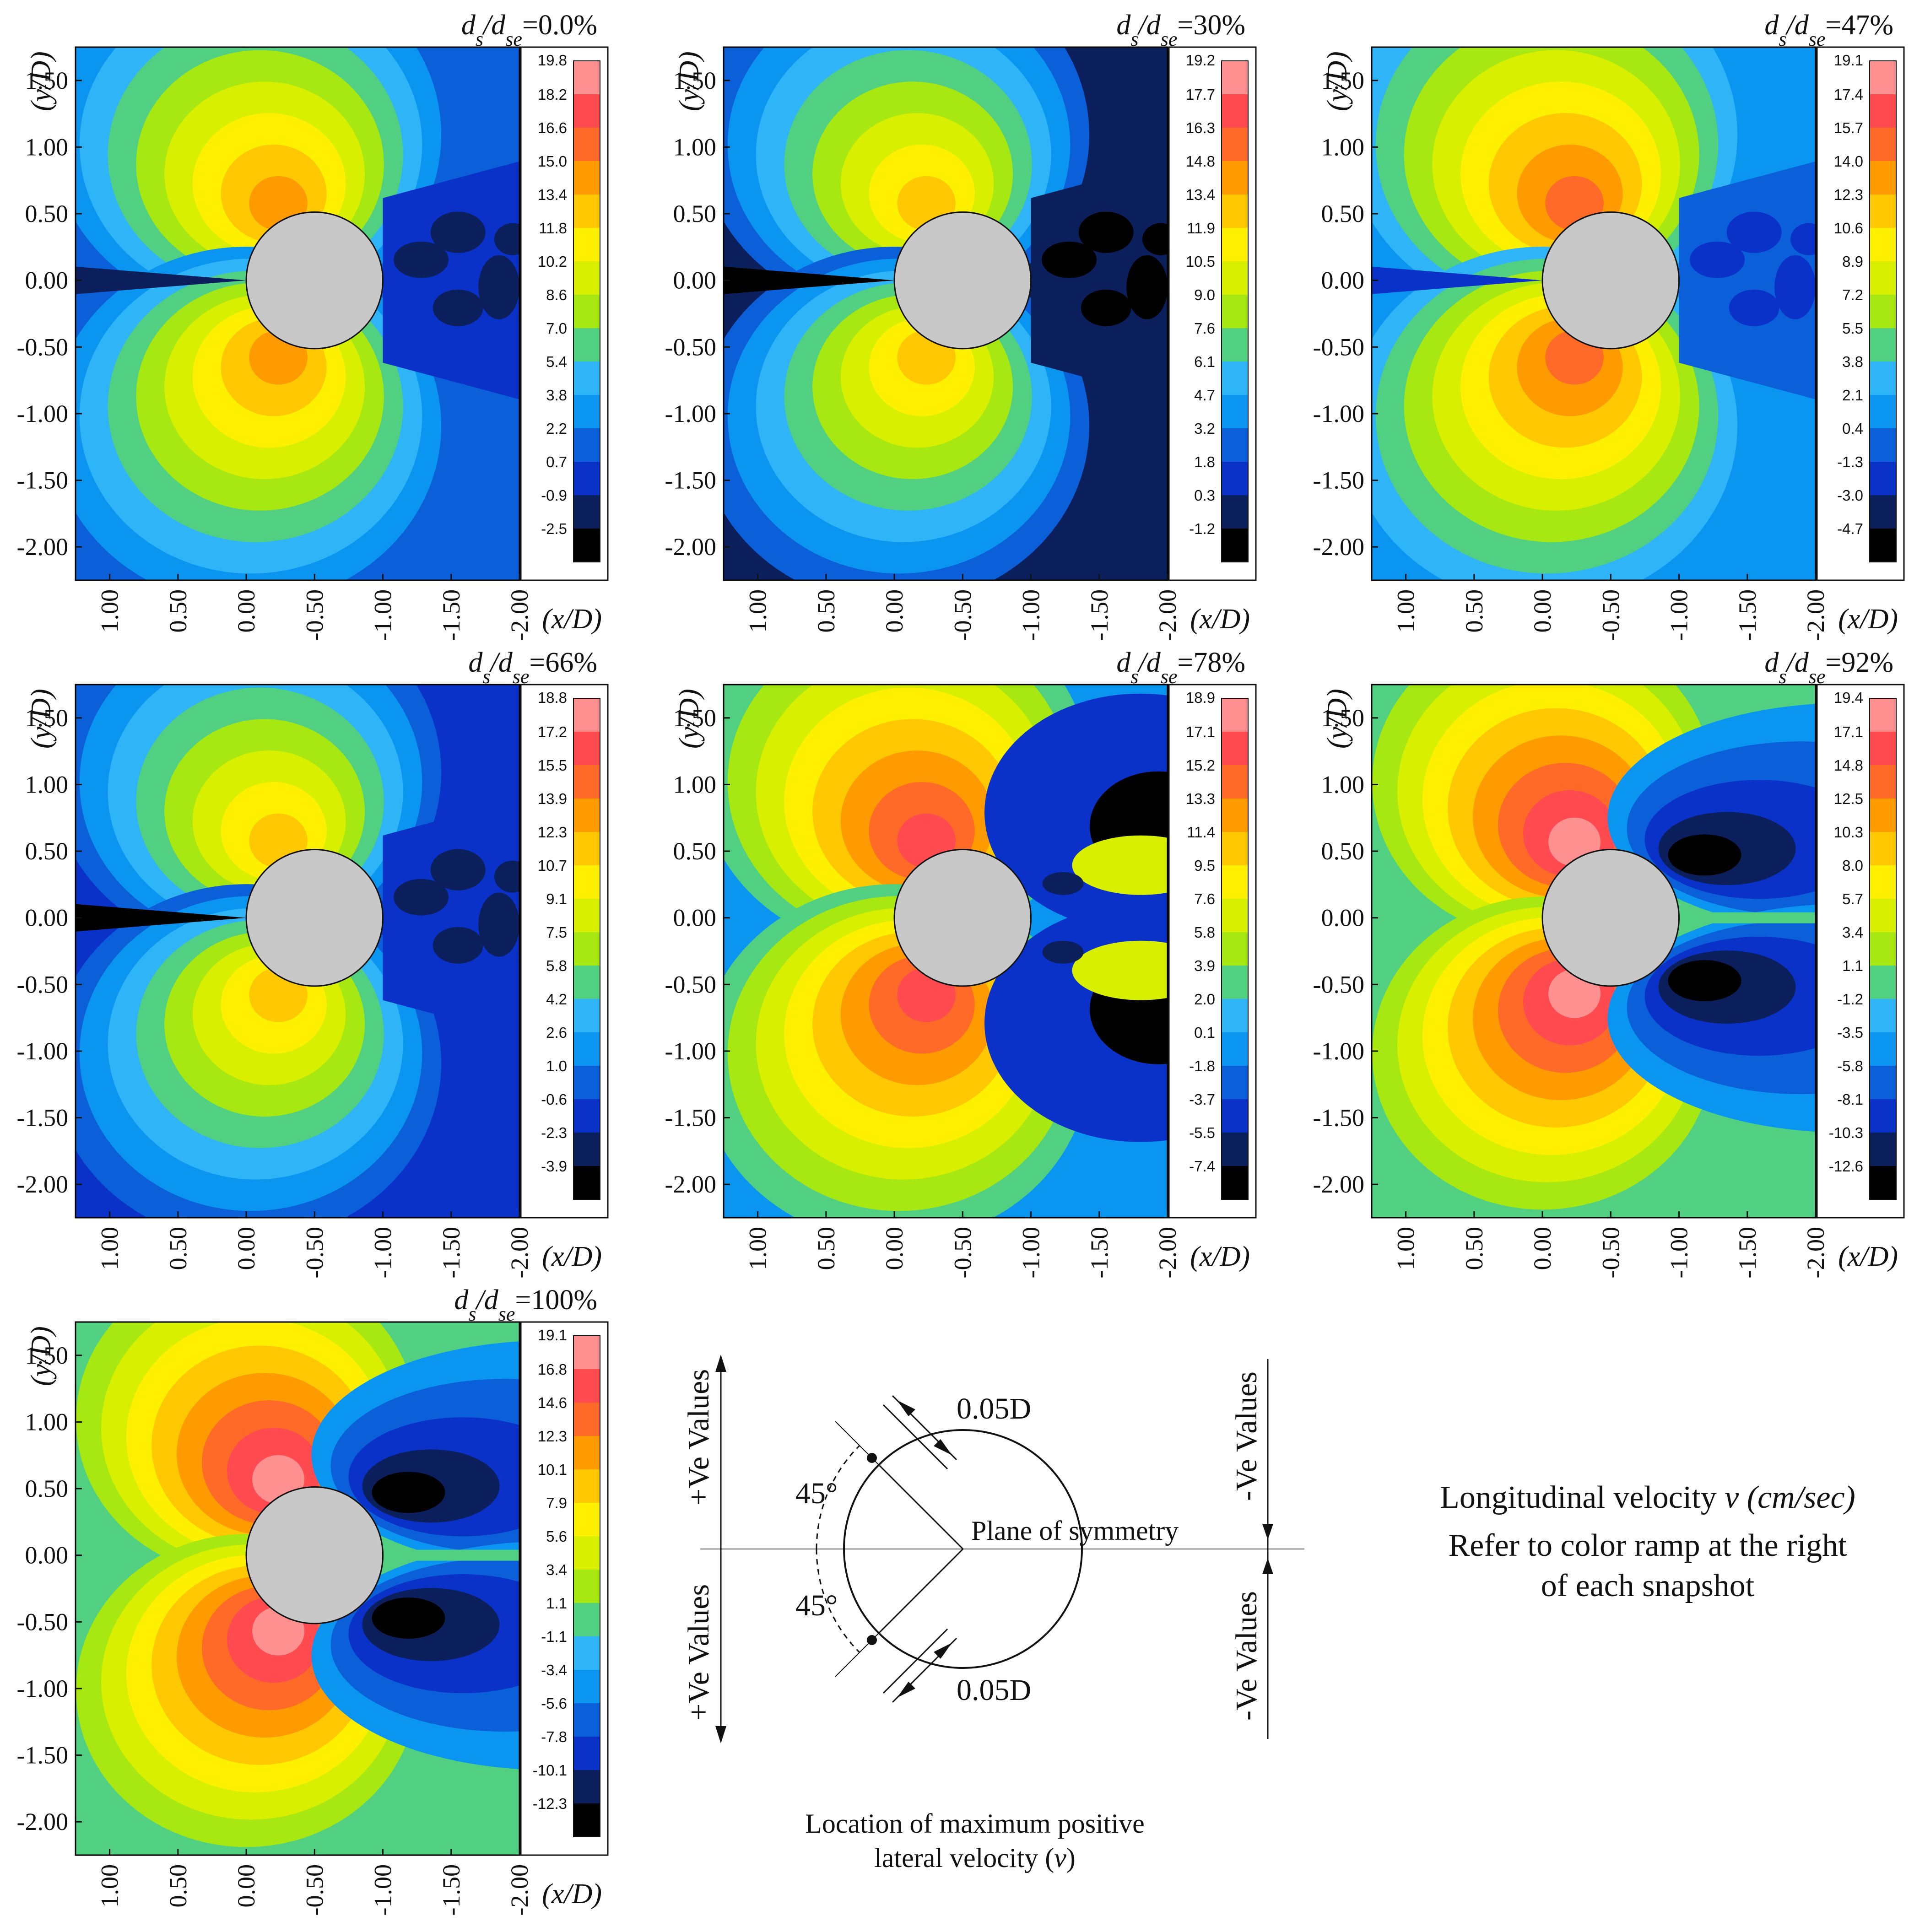 This screenshot has width=1925, height=1932. What do you see at coordinates (1200, 697) in the screenshot?
I see `colorbar-tick: 18.9` at bounding box center [1200, 697].